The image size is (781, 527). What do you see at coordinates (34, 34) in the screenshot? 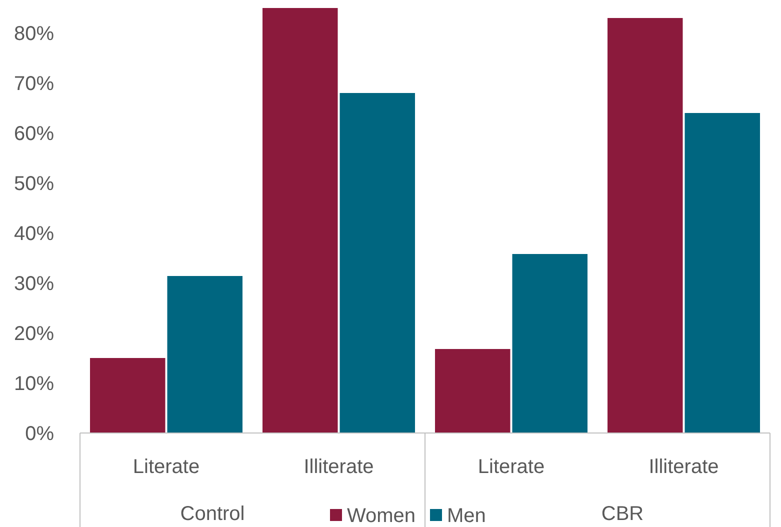
I see `y-tick-label: 80%` at bounding box center [34, 34].